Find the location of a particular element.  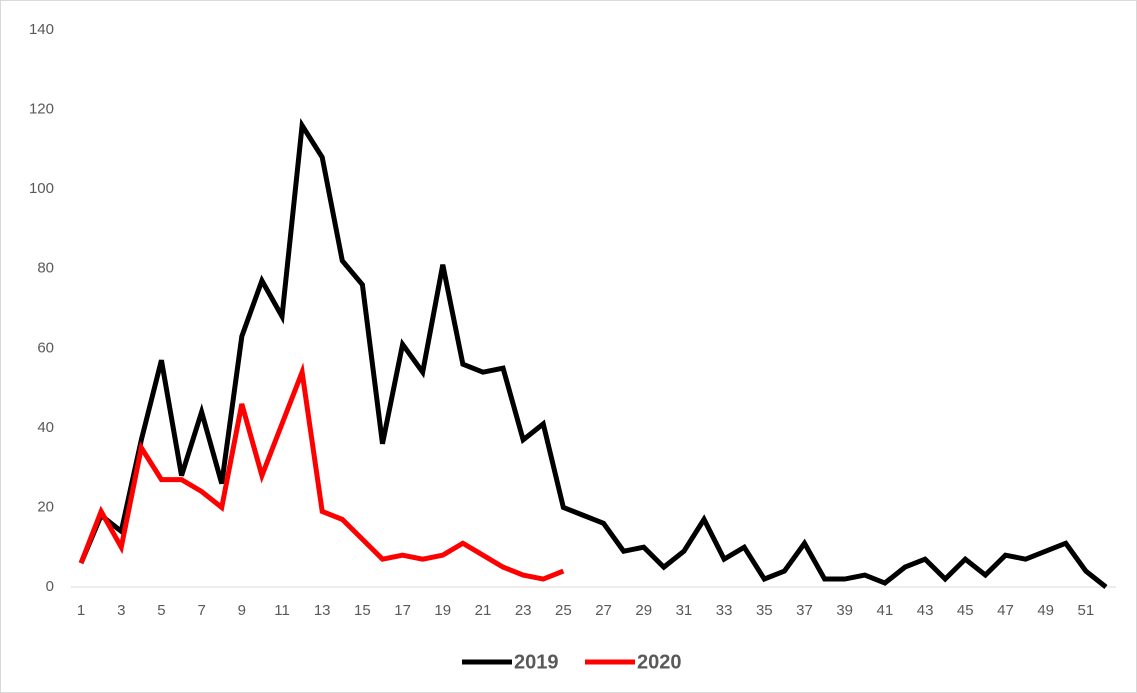

x-tick-label: 33 is located at coordinates (724, 610).